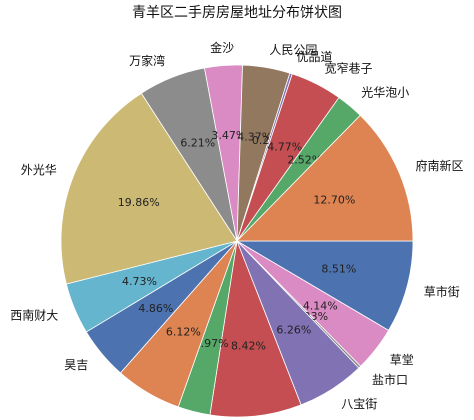 The width and height of the screenshot is (474, 420). Describe the element at coordinates (139, 281) in the screenshot. I see `slice-percent-label: 4.73%` at that location.